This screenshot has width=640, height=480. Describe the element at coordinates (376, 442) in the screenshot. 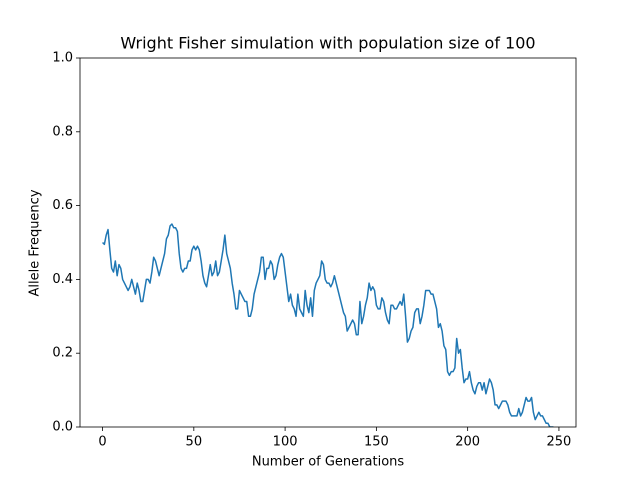

I see `x-tick-label: 150` at that location.